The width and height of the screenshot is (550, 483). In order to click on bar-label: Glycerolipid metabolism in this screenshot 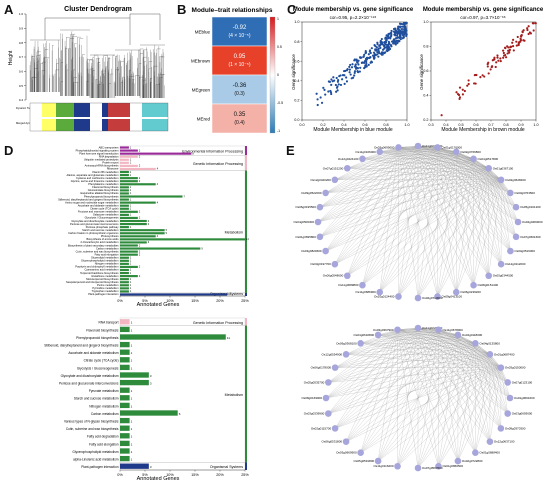, I will do `click(105, 258)`.